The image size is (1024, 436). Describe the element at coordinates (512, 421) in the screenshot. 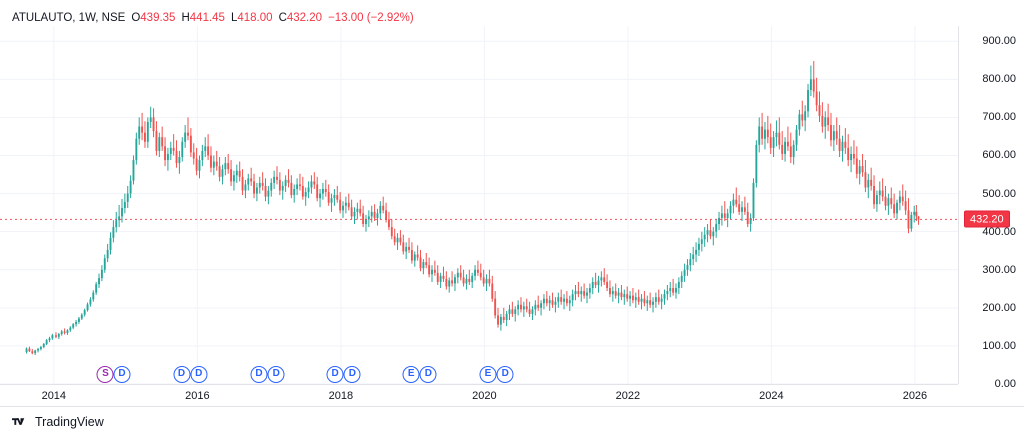

I see `chart-footer: TradingView` at that location.